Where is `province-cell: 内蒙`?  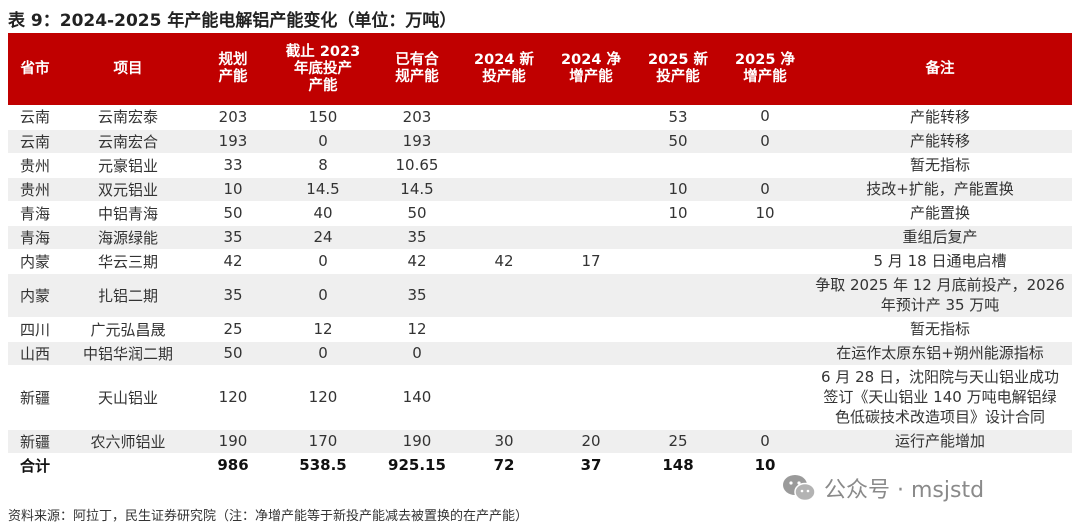
province-cell: 内蒙 is located at coordinates (35, 261).